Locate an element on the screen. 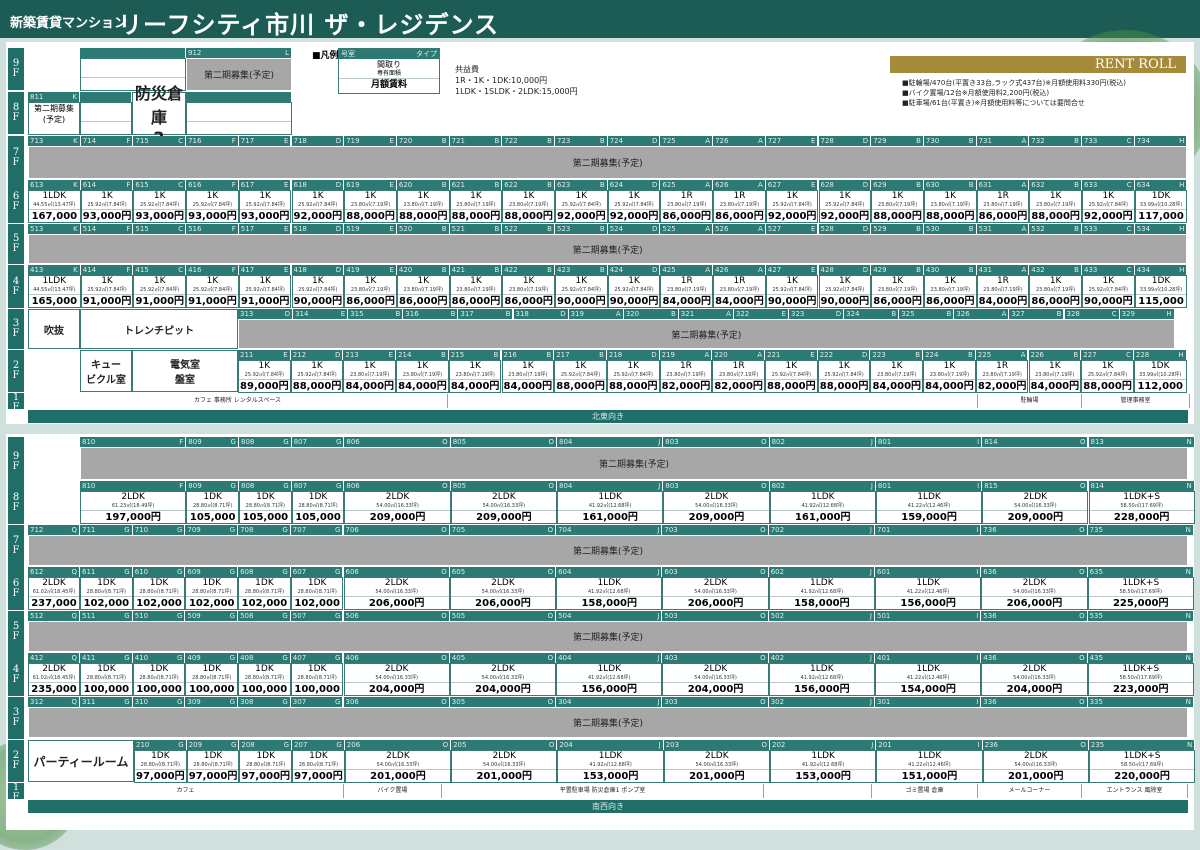 The height and width of the screenshot is (850, 1200). unit-header: 312 Q is located at coordinates (54, 702).